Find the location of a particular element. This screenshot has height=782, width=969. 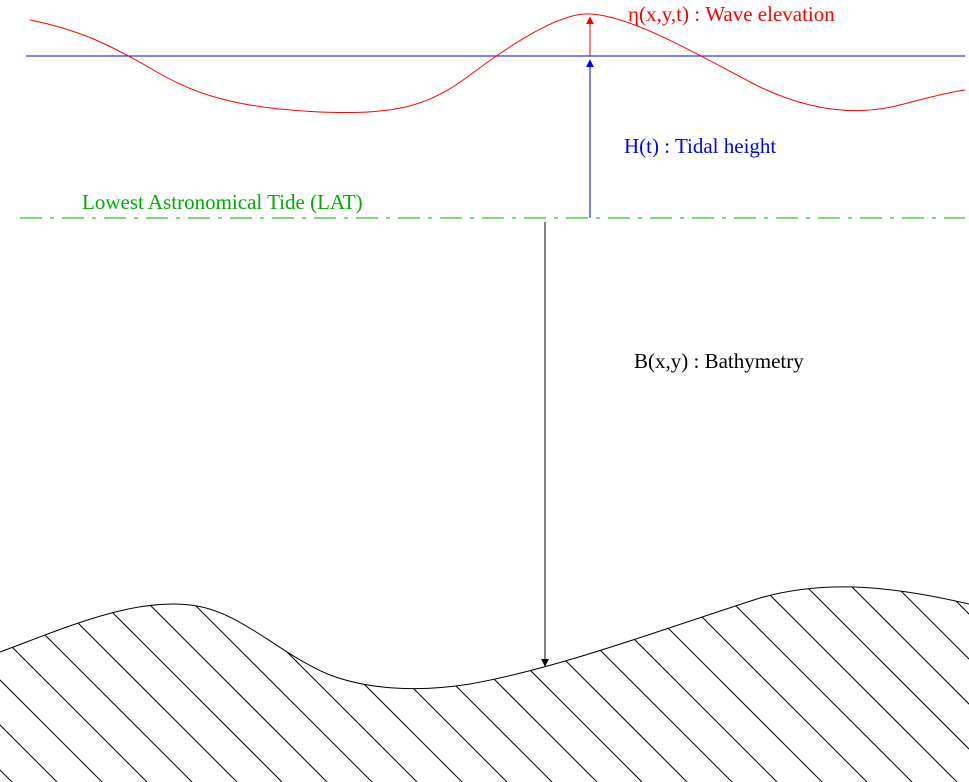

wave-elevation-curve is located at coordinates (497, 63).